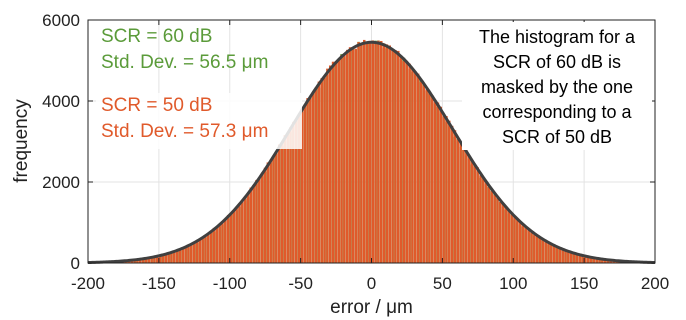 This screenshot has height=320, width=686. I want to click on legend-scr50-label: SCR = 50 dB, so click(156, 105).